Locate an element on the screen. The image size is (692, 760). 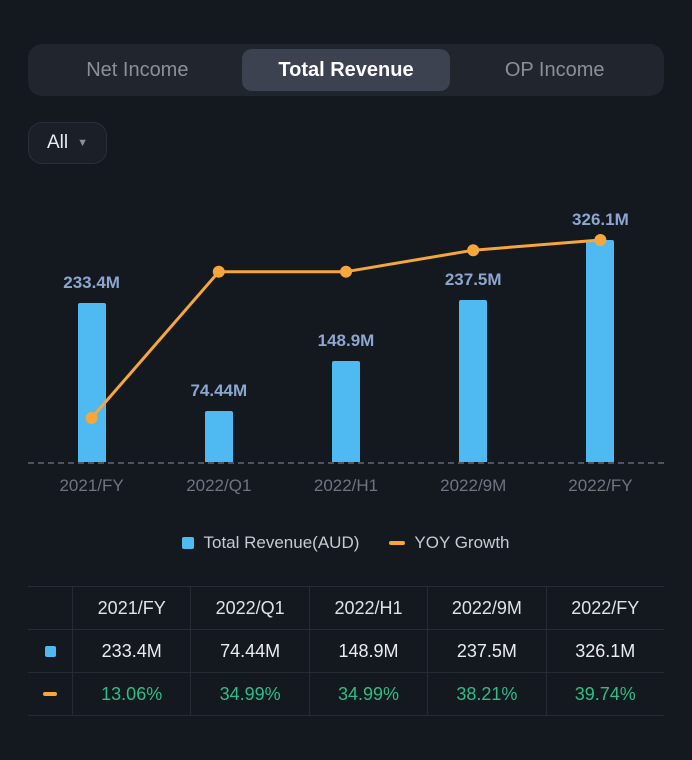
table-header-cell: 2022/Q1 is located at coordinates (249, 608).